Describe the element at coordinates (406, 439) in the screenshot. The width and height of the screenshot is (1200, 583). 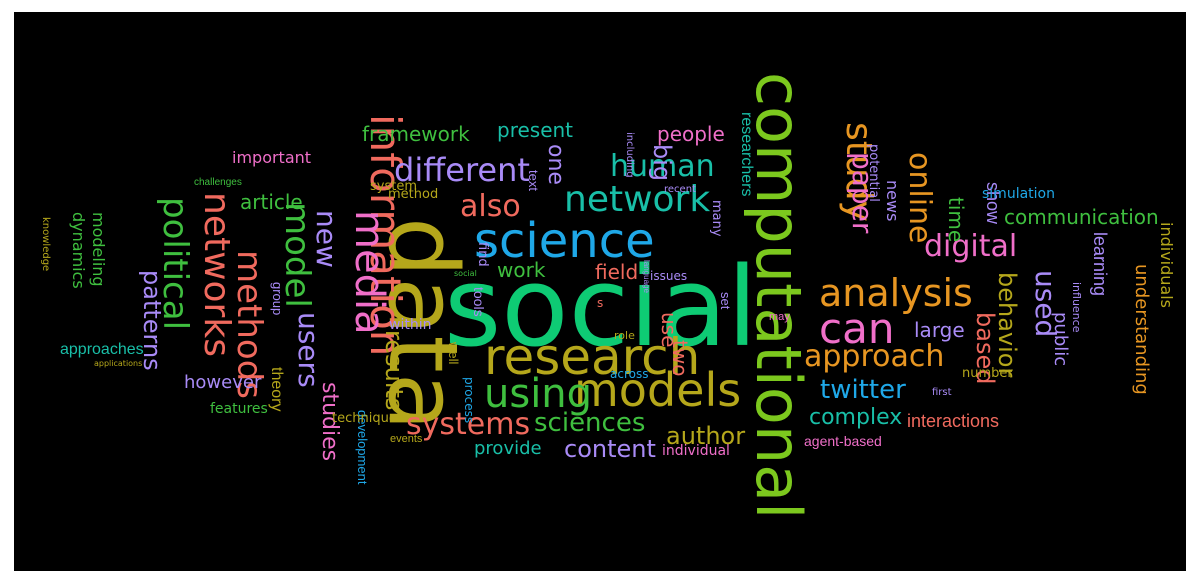
I see `word-events: events` at that location.